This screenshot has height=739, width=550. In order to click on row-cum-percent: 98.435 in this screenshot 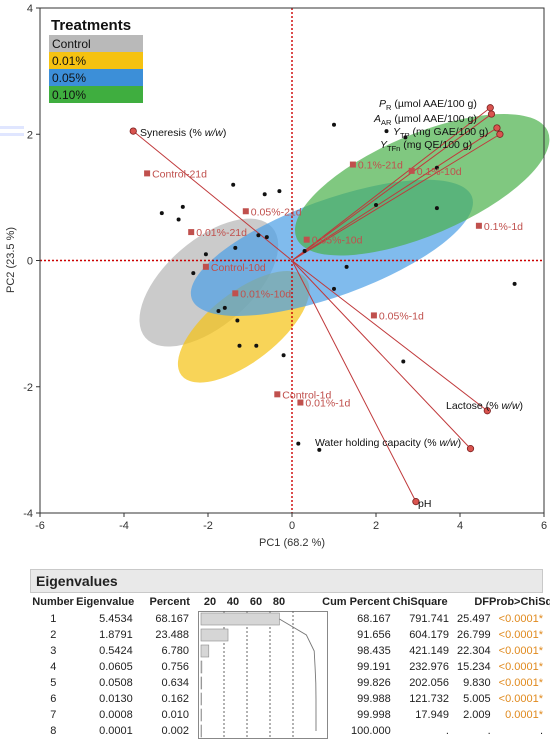, I will do `click(374, 651)`.